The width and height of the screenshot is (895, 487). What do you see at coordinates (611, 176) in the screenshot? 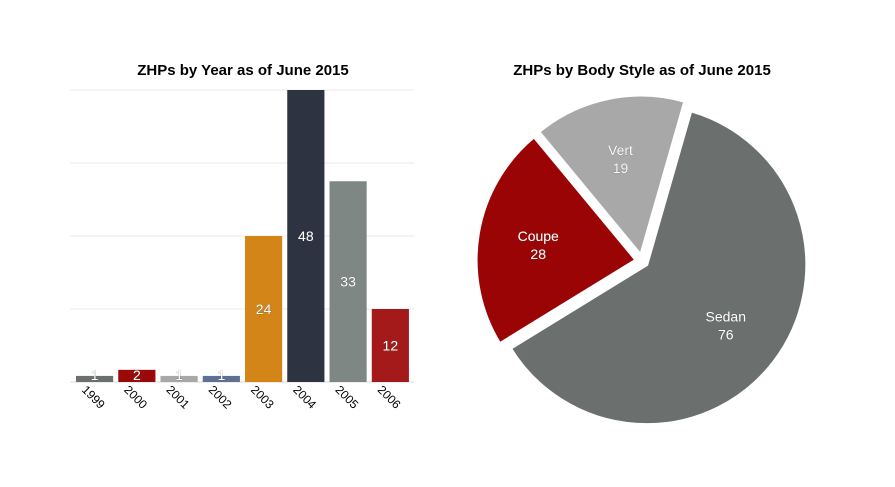
I see `pie-slice-vert` at bounding box center [611, 176].